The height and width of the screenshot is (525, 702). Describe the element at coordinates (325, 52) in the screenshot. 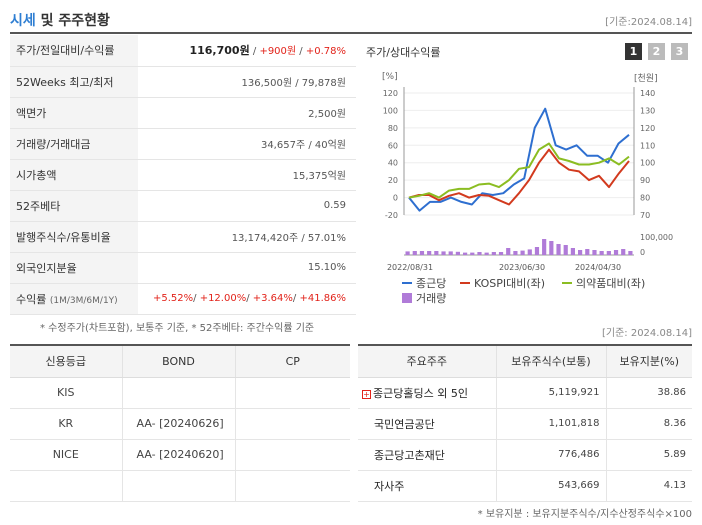

I see `price-rate: +0.78%` at that location.